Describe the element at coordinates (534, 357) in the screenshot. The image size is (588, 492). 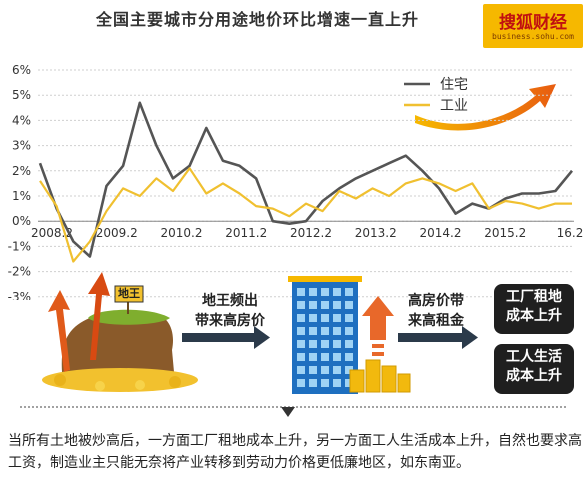
I see `box2-line1: 工人生活` at that location.